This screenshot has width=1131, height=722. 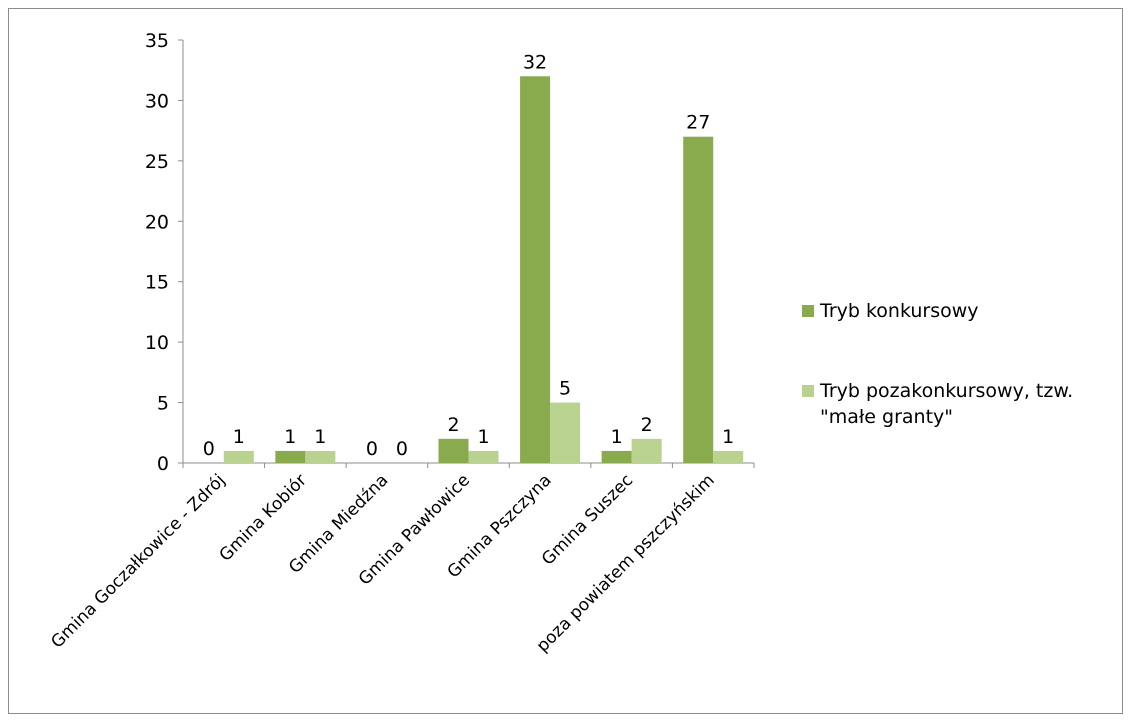 What do you see at coordinates (698, 123) in the screenshot?
I see `data-label: 27` at bounding box center [698, 123].